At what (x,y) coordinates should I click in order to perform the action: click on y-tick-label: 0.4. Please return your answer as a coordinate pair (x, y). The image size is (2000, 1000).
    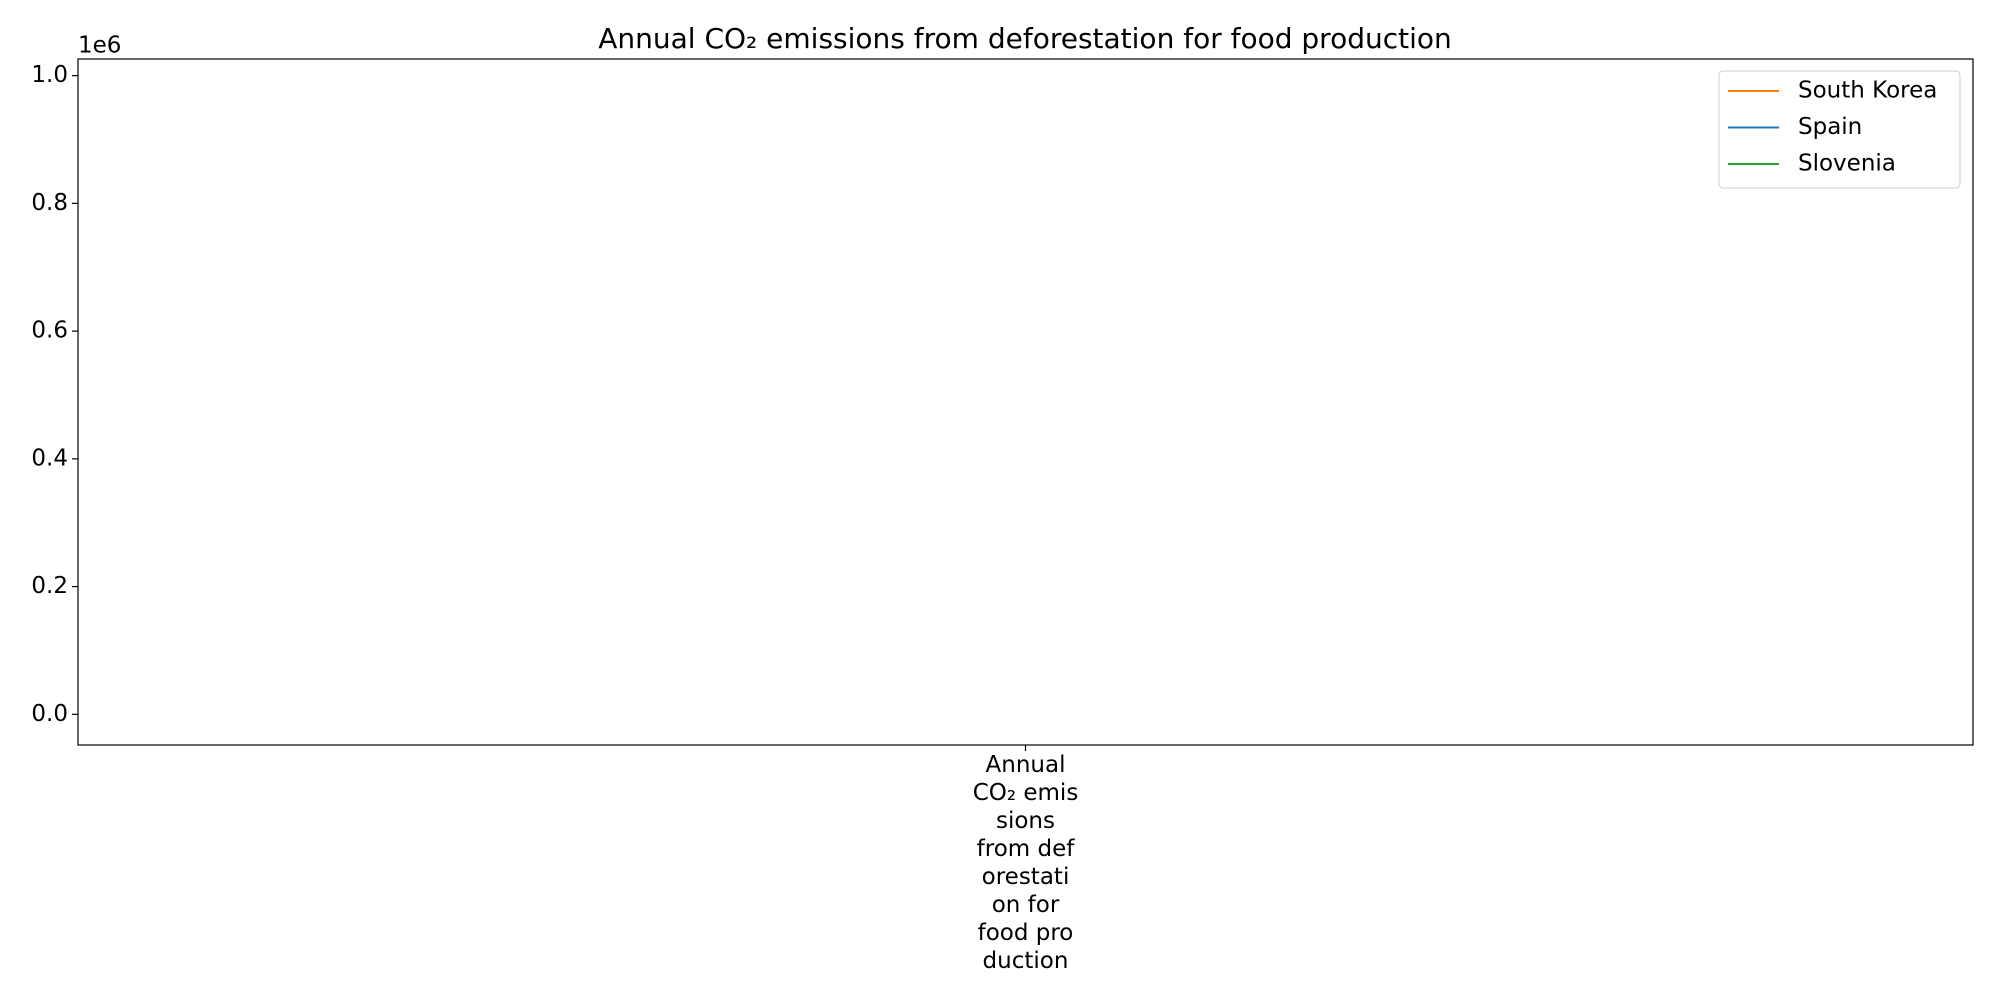
    Looking at the image, I should click on (49, 458).